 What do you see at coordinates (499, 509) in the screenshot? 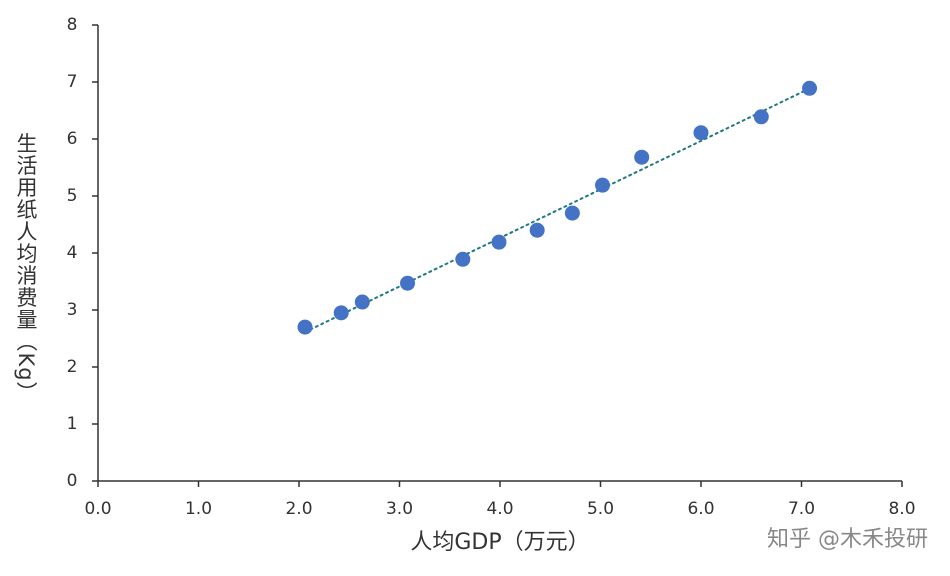
I see `x-tick-label: 4.0` at bounding box center [499, 509].